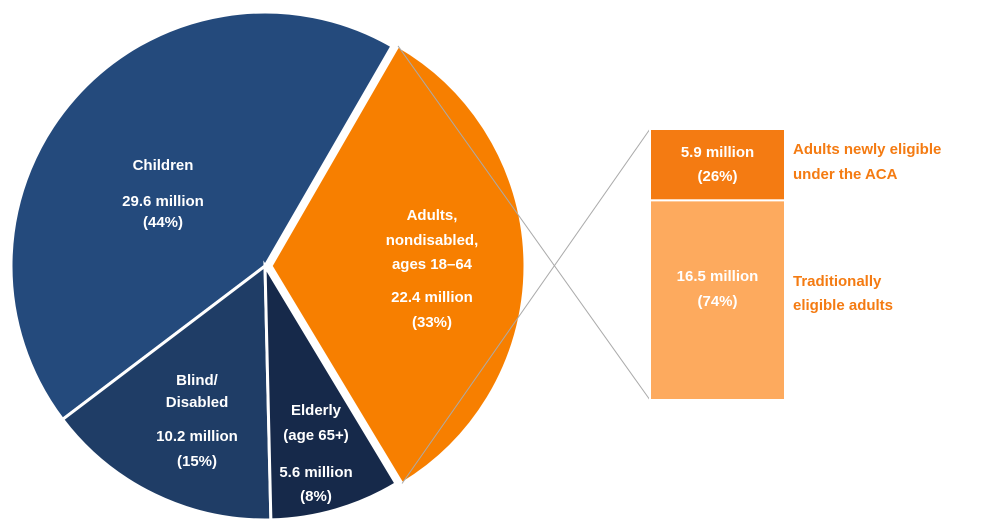  Describe the element at coordinates (197, 380) in the screenshot. I see `slice-label: Blind/` at that location.